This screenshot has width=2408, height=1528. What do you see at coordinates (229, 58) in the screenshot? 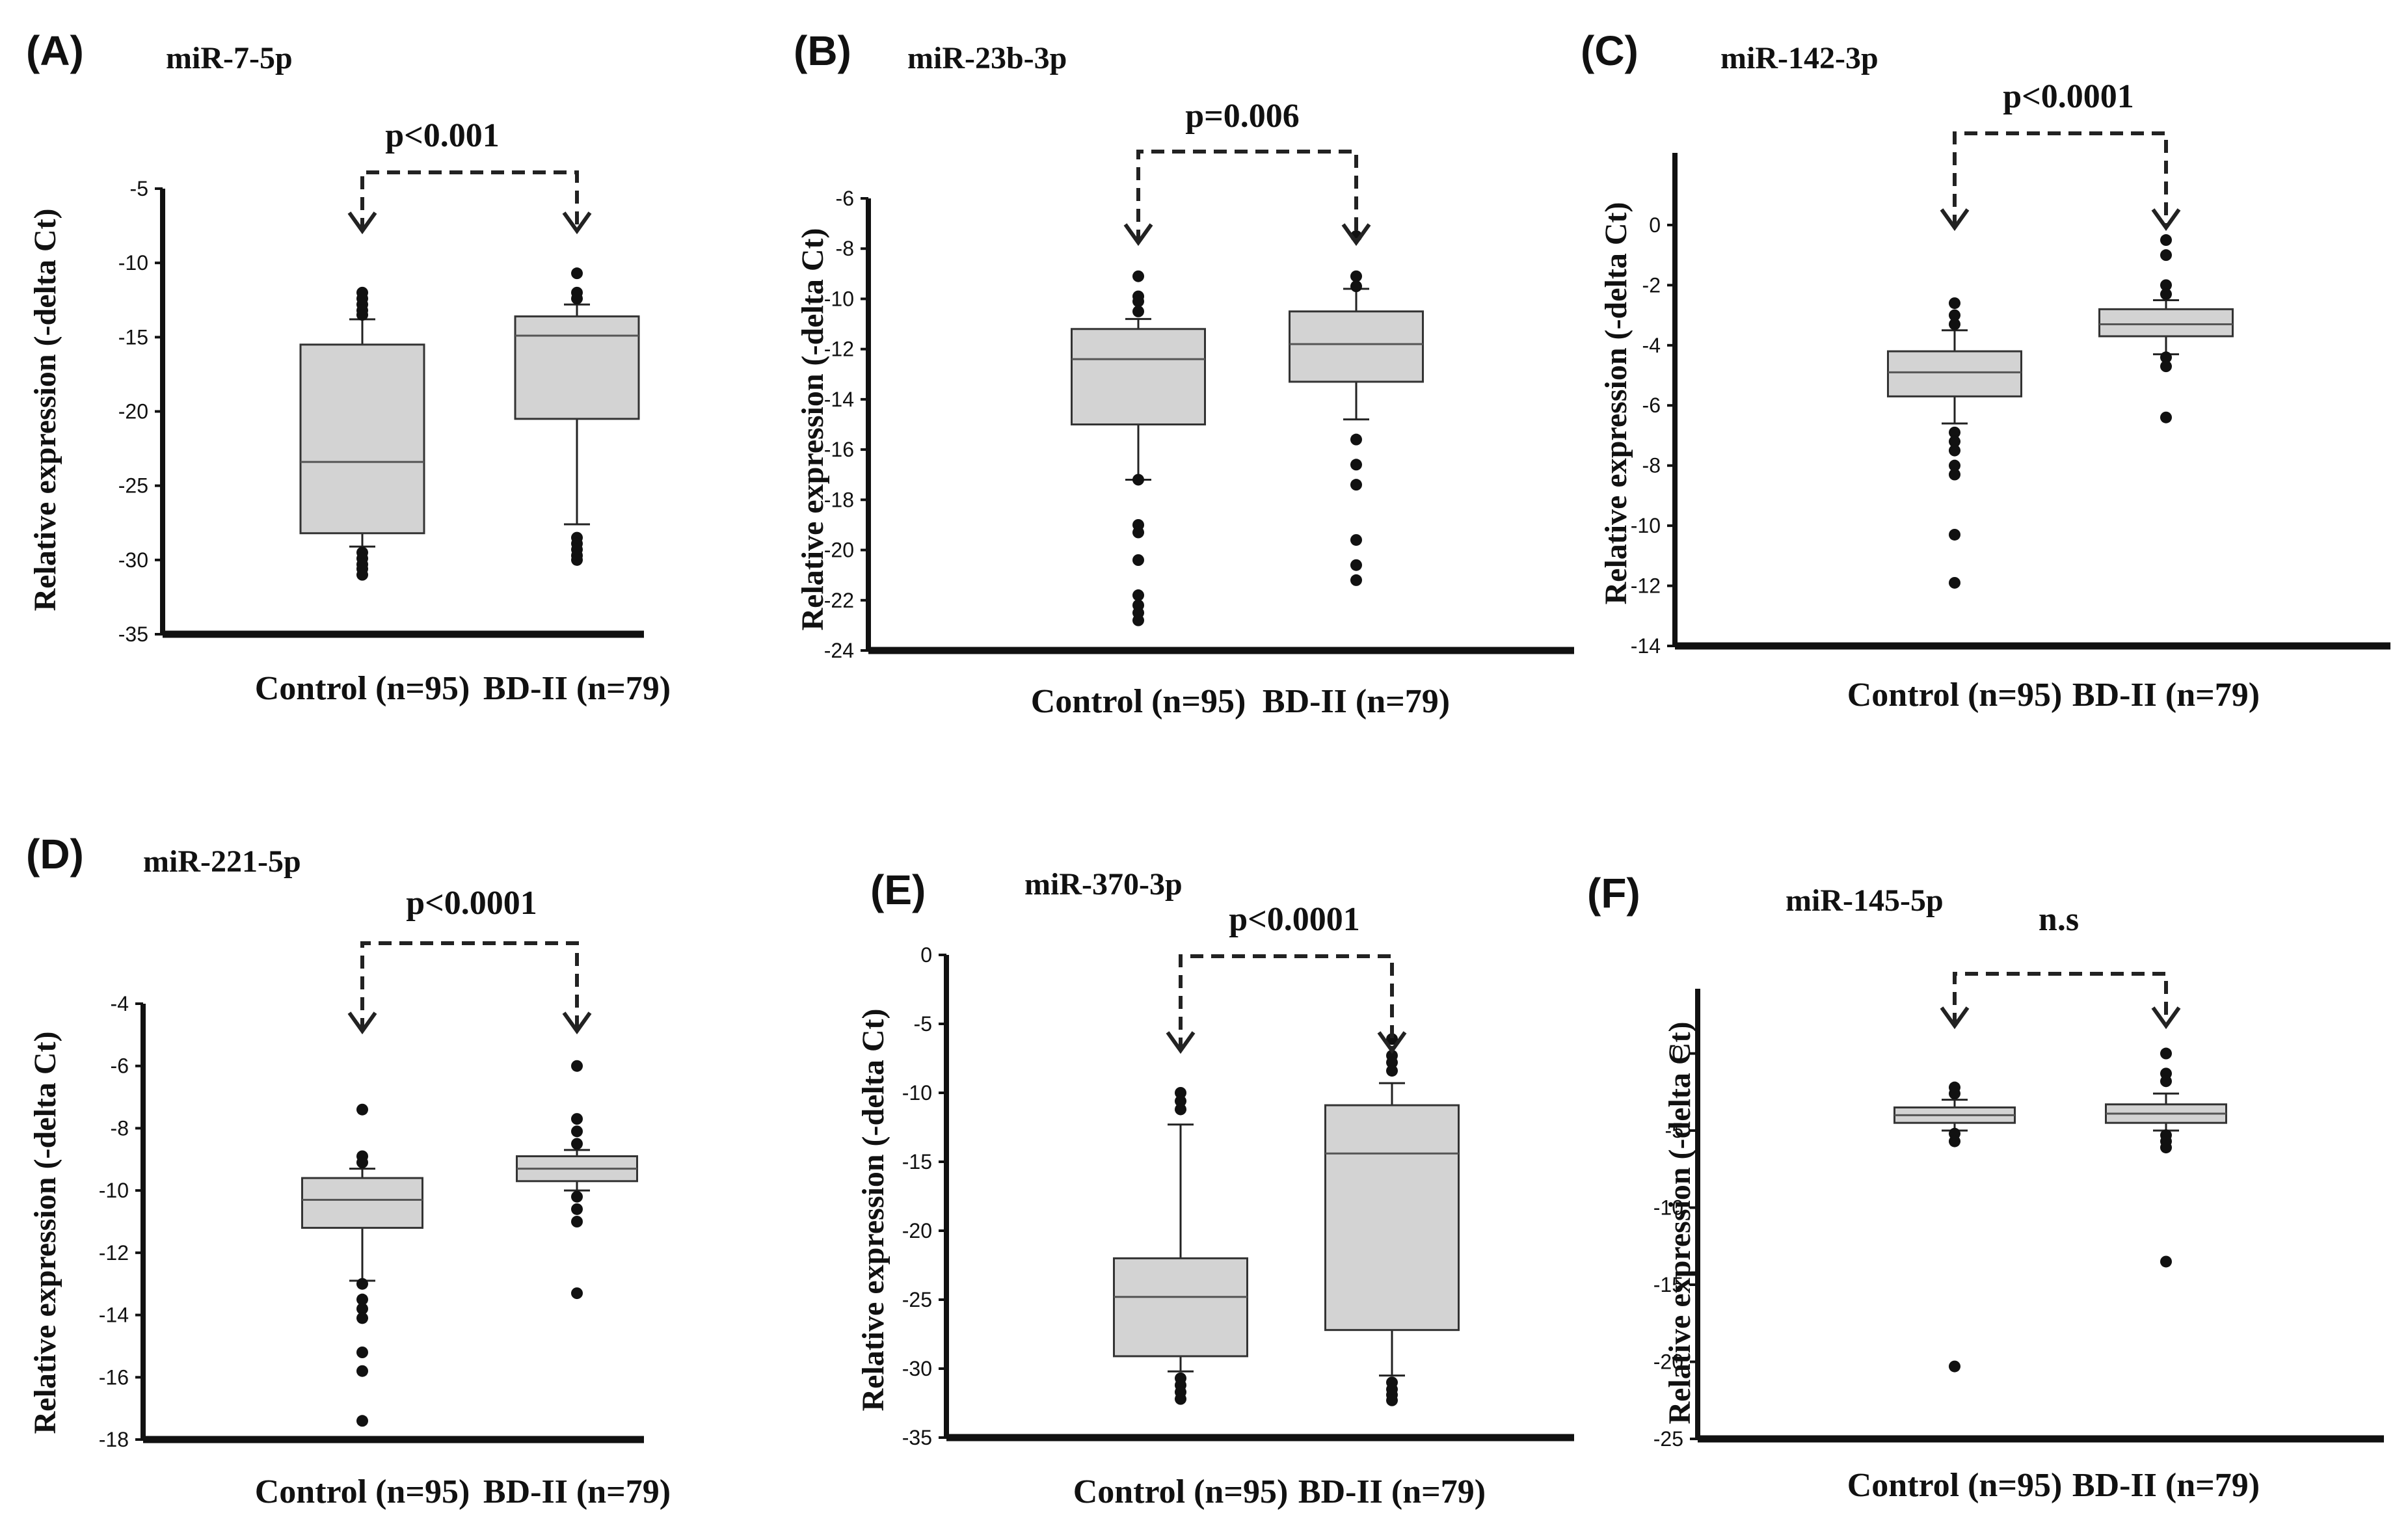
I see `panel-title: miR-7-5p` at bounding box center [229, 58].